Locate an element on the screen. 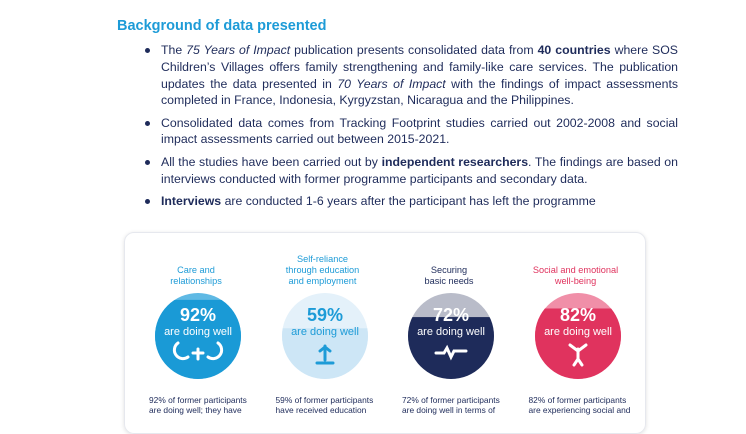 This screenshot has height=434, width=746. card-title-line: Social and emotional is located at coordinates (575, 270).